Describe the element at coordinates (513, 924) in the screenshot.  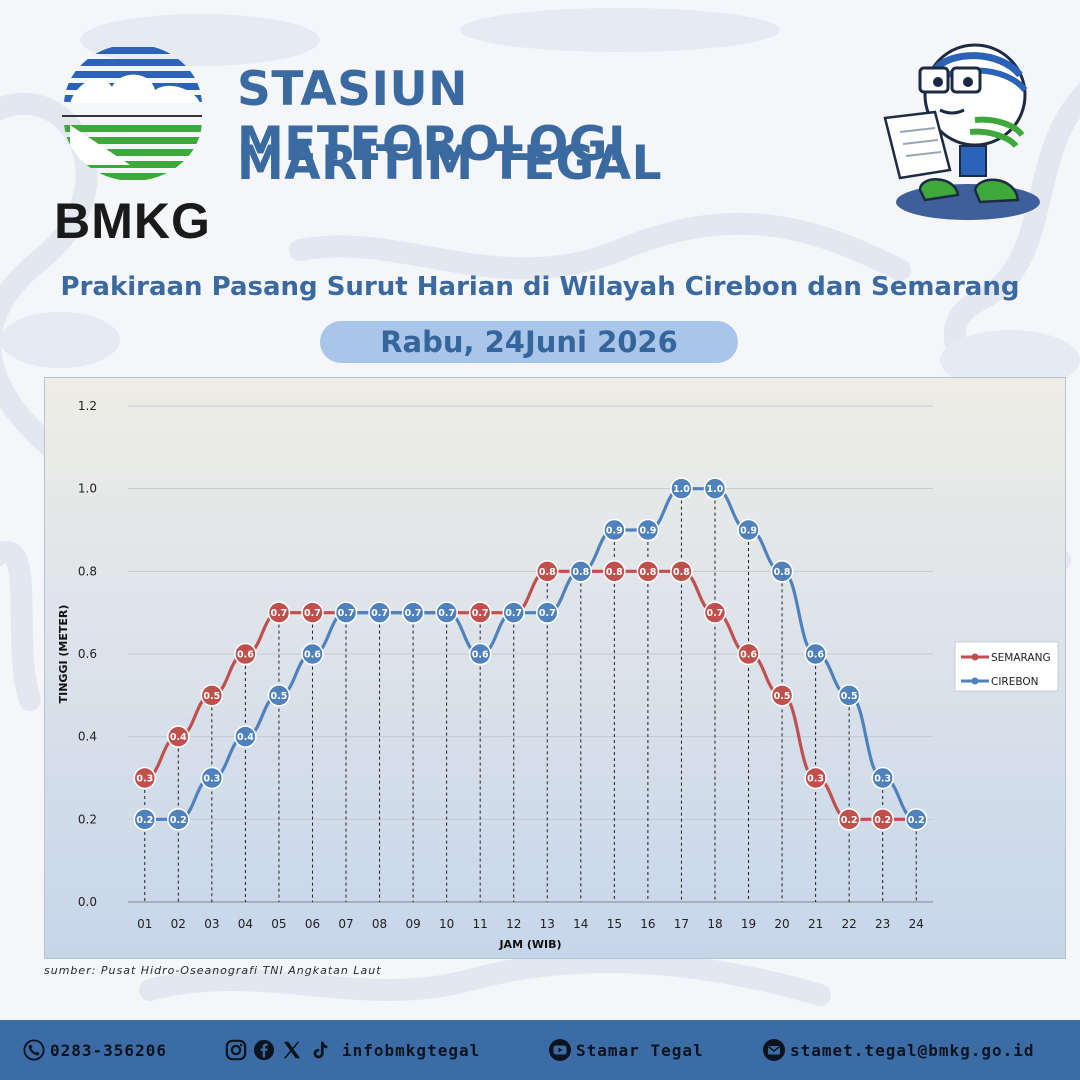
I see `x-tick-label: 12` at that location.